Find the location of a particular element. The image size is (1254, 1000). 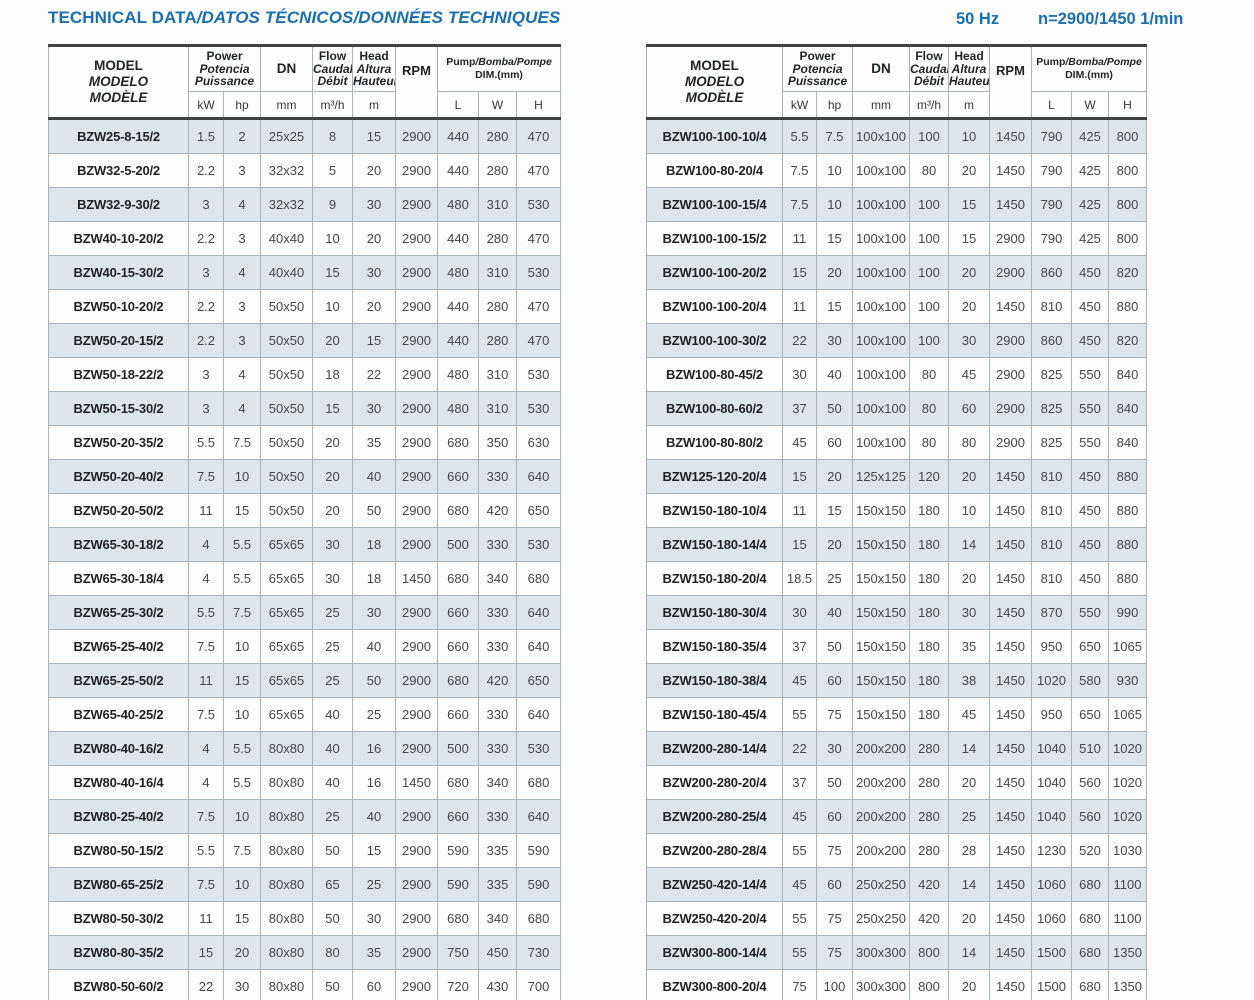

value-cell: 440 is located at coordinates (458, 306).